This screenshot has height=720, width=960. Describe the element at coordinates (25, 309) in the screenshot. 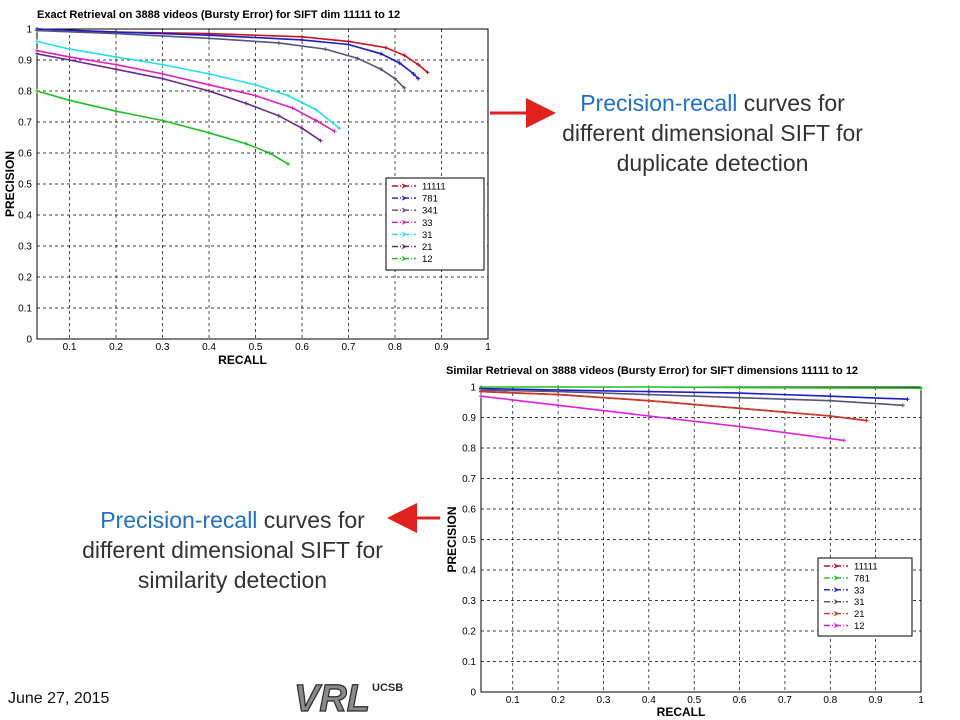

I see `y-tick-label: 0.1` at that location.